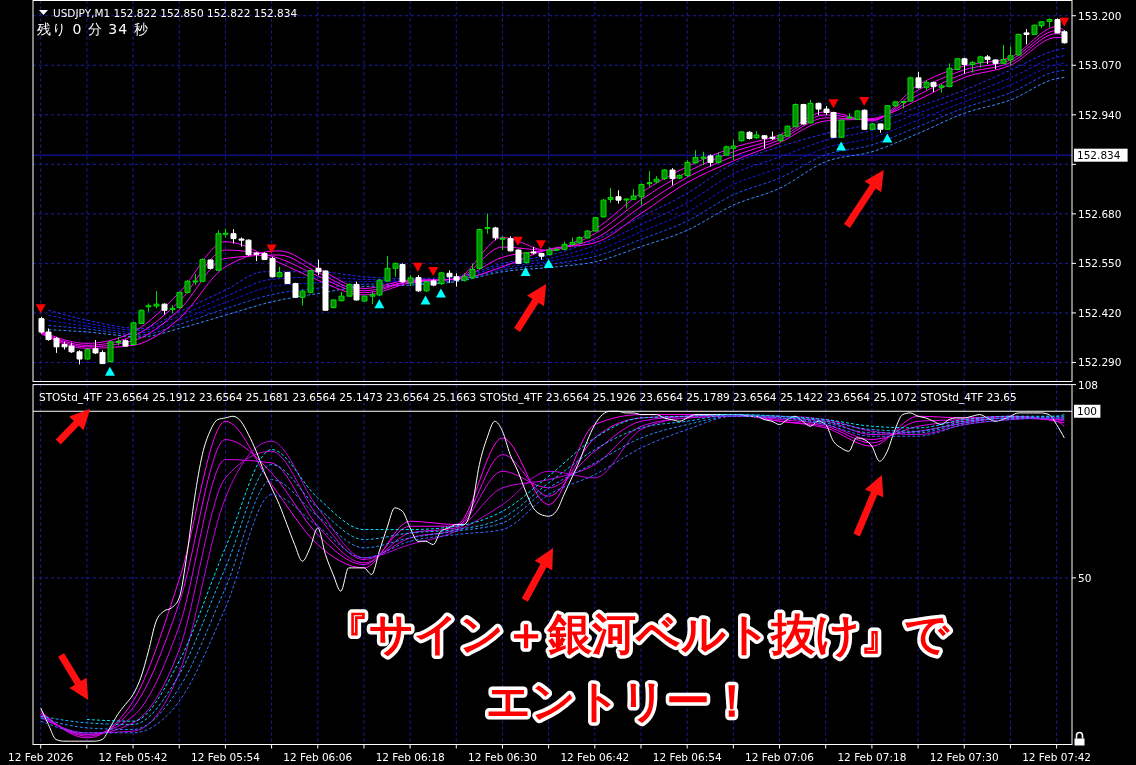 This screenshot has height=765, width=1136. I want to click on x-tick-label: 12 Feb 06:42, so click(595, 756).